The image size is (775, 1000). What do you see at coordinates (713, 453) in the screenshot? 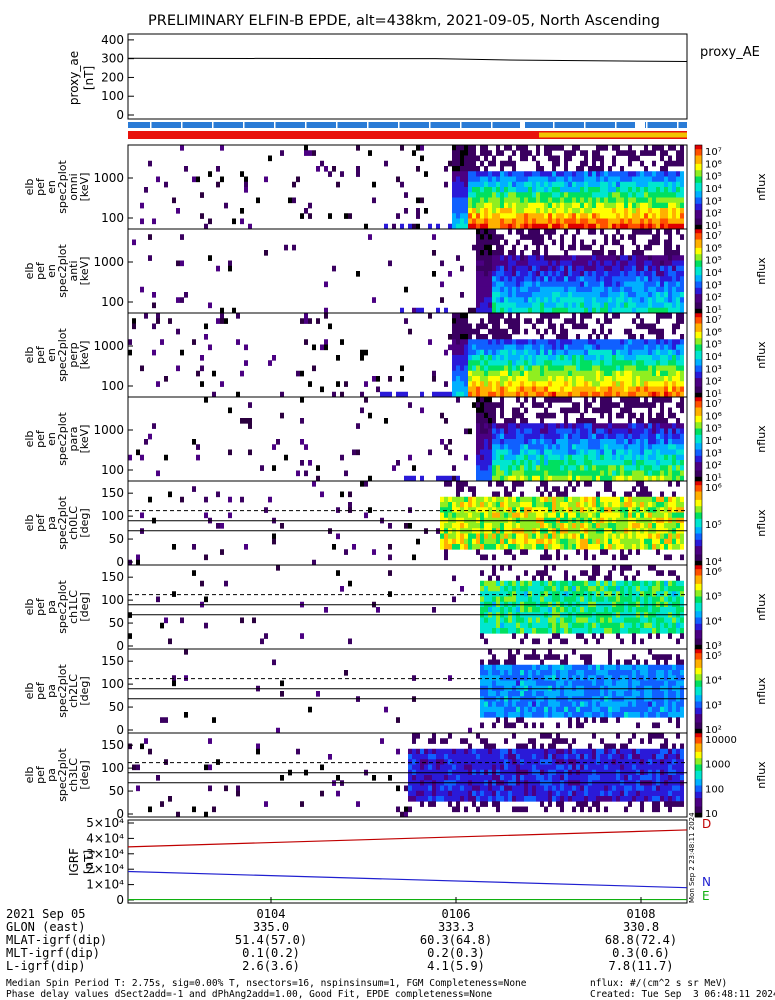
I see `colorbar-tick-label: 10³` at bounding box center [713, 453].